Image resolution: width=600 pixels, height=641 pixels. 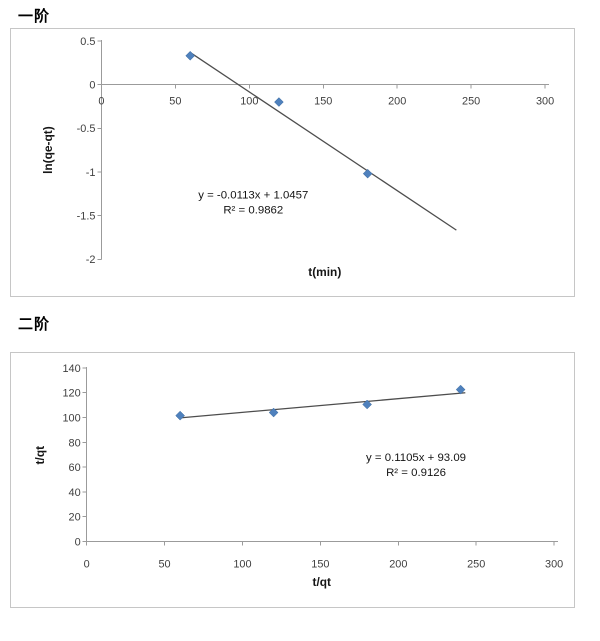 What do you see at coordinates (86, 129) in the screenshot?
I see `y-tick-label: -0.5` at bounding box center [86, 129].